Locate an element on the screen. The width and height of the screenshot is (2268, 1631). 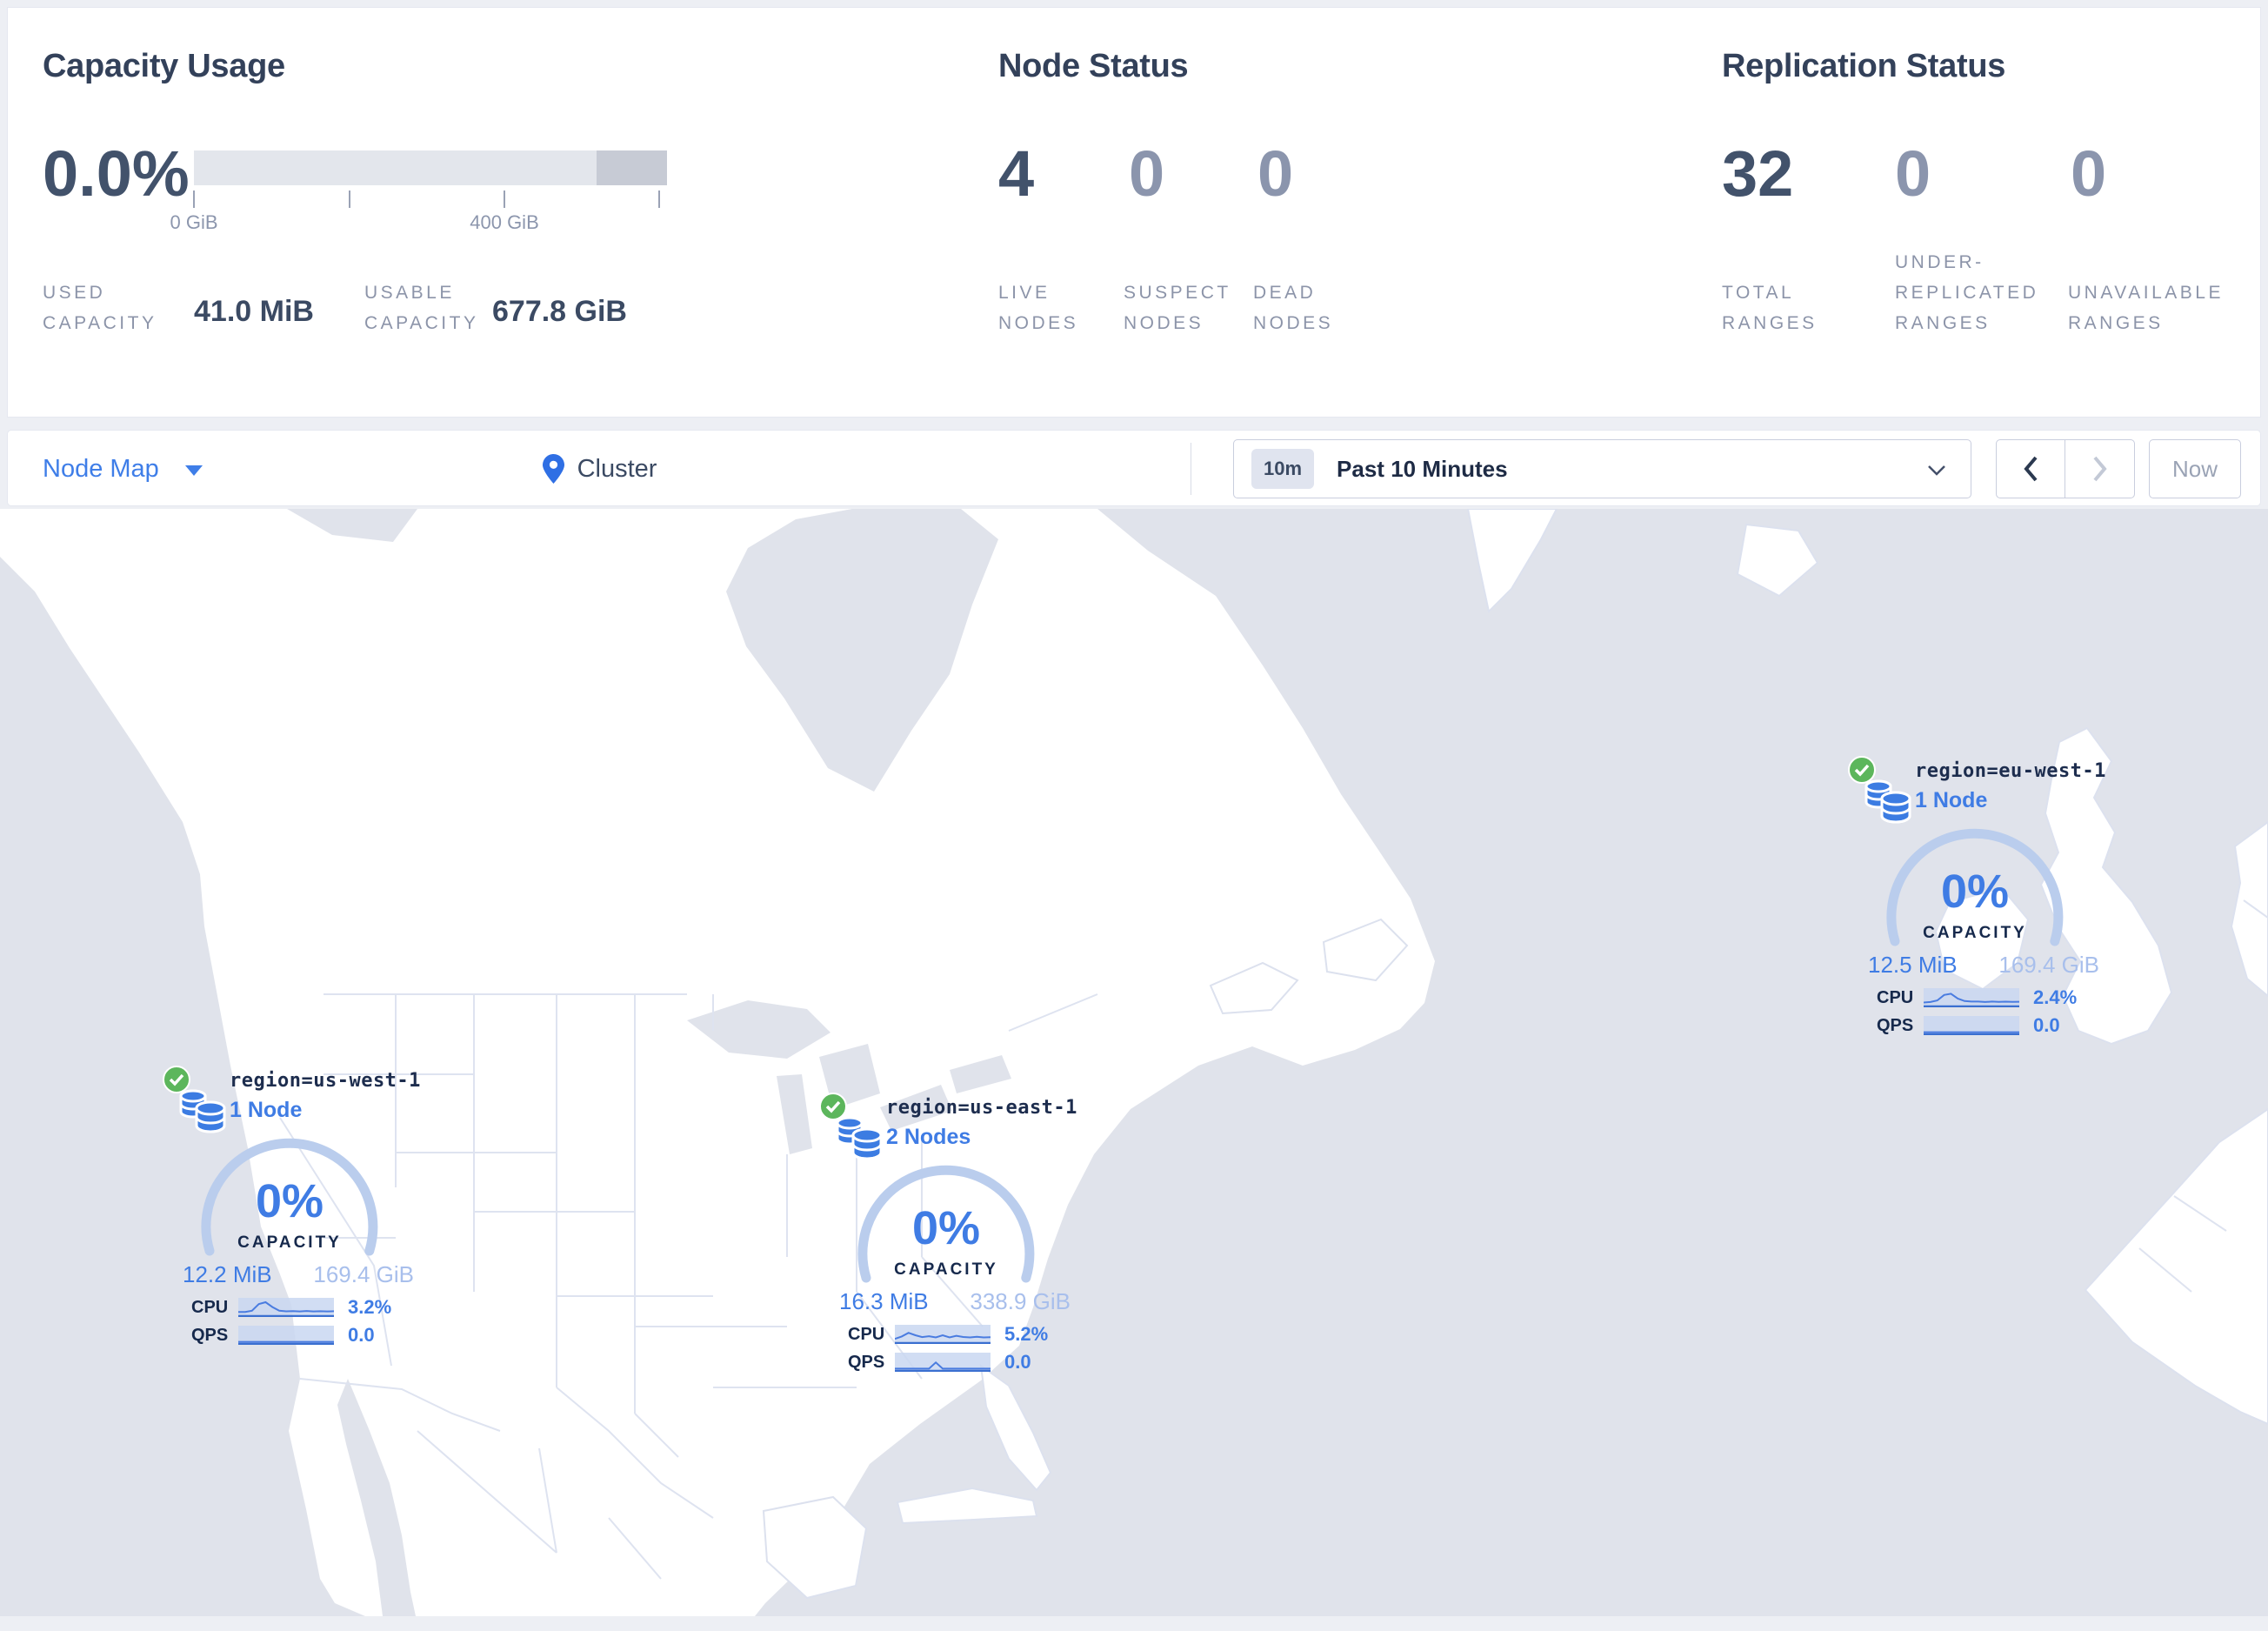
time-step-buttons is located at coordinates (2065, 468).